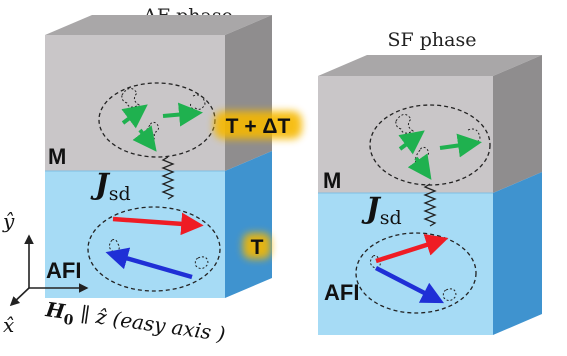 This screenshot has width=567, height=356. Describe the element at coordinates (412, 249) in the screenshot. I see `sf-canted-spin-up-arrow` at that location.